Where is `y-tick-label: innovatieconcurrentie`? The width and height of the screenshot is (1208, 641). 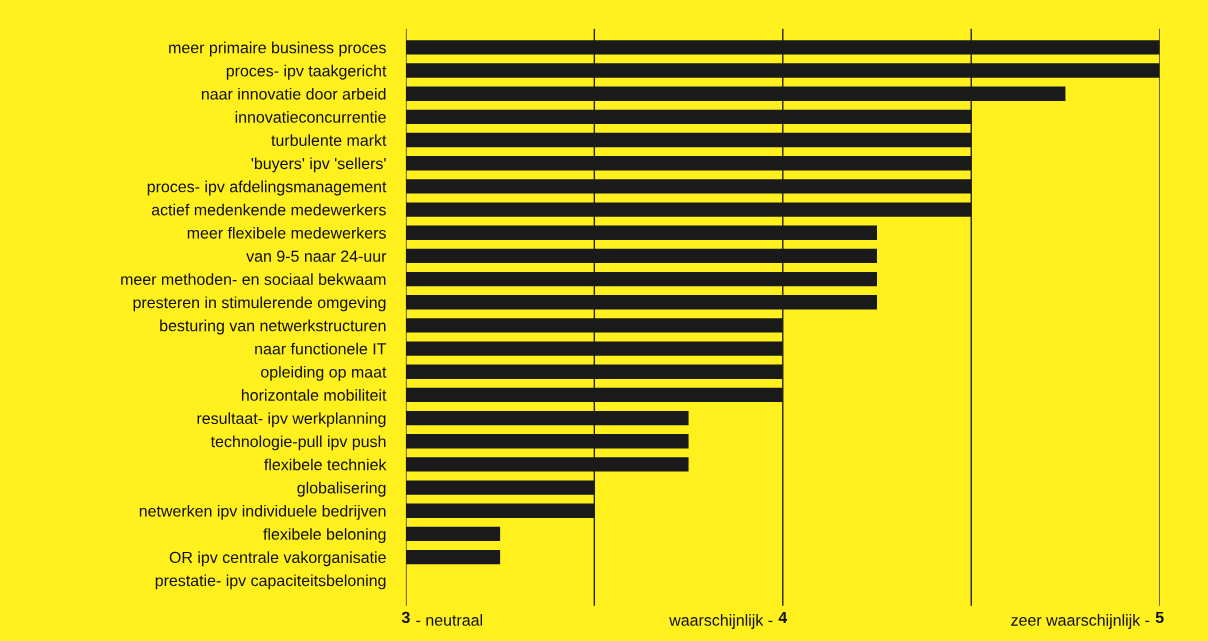
y-tick-label: innovatieconcurrentie is located at coordinates (310, 117).